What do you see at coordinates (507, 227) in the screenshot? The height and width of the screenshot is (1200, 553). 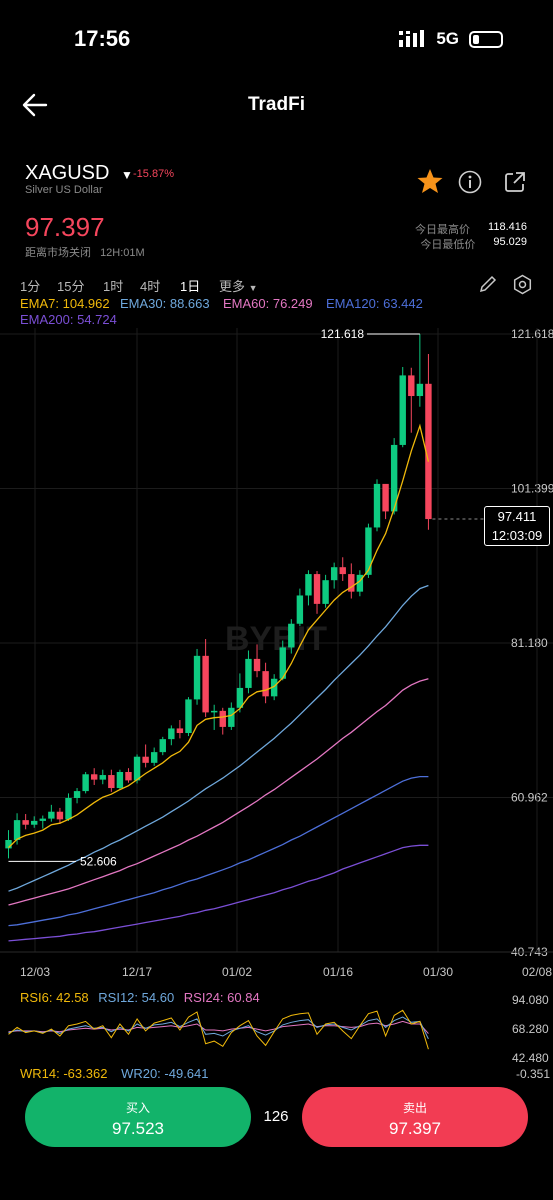 I see `today-high-value: 118.416` at bounding box center [507, 227].